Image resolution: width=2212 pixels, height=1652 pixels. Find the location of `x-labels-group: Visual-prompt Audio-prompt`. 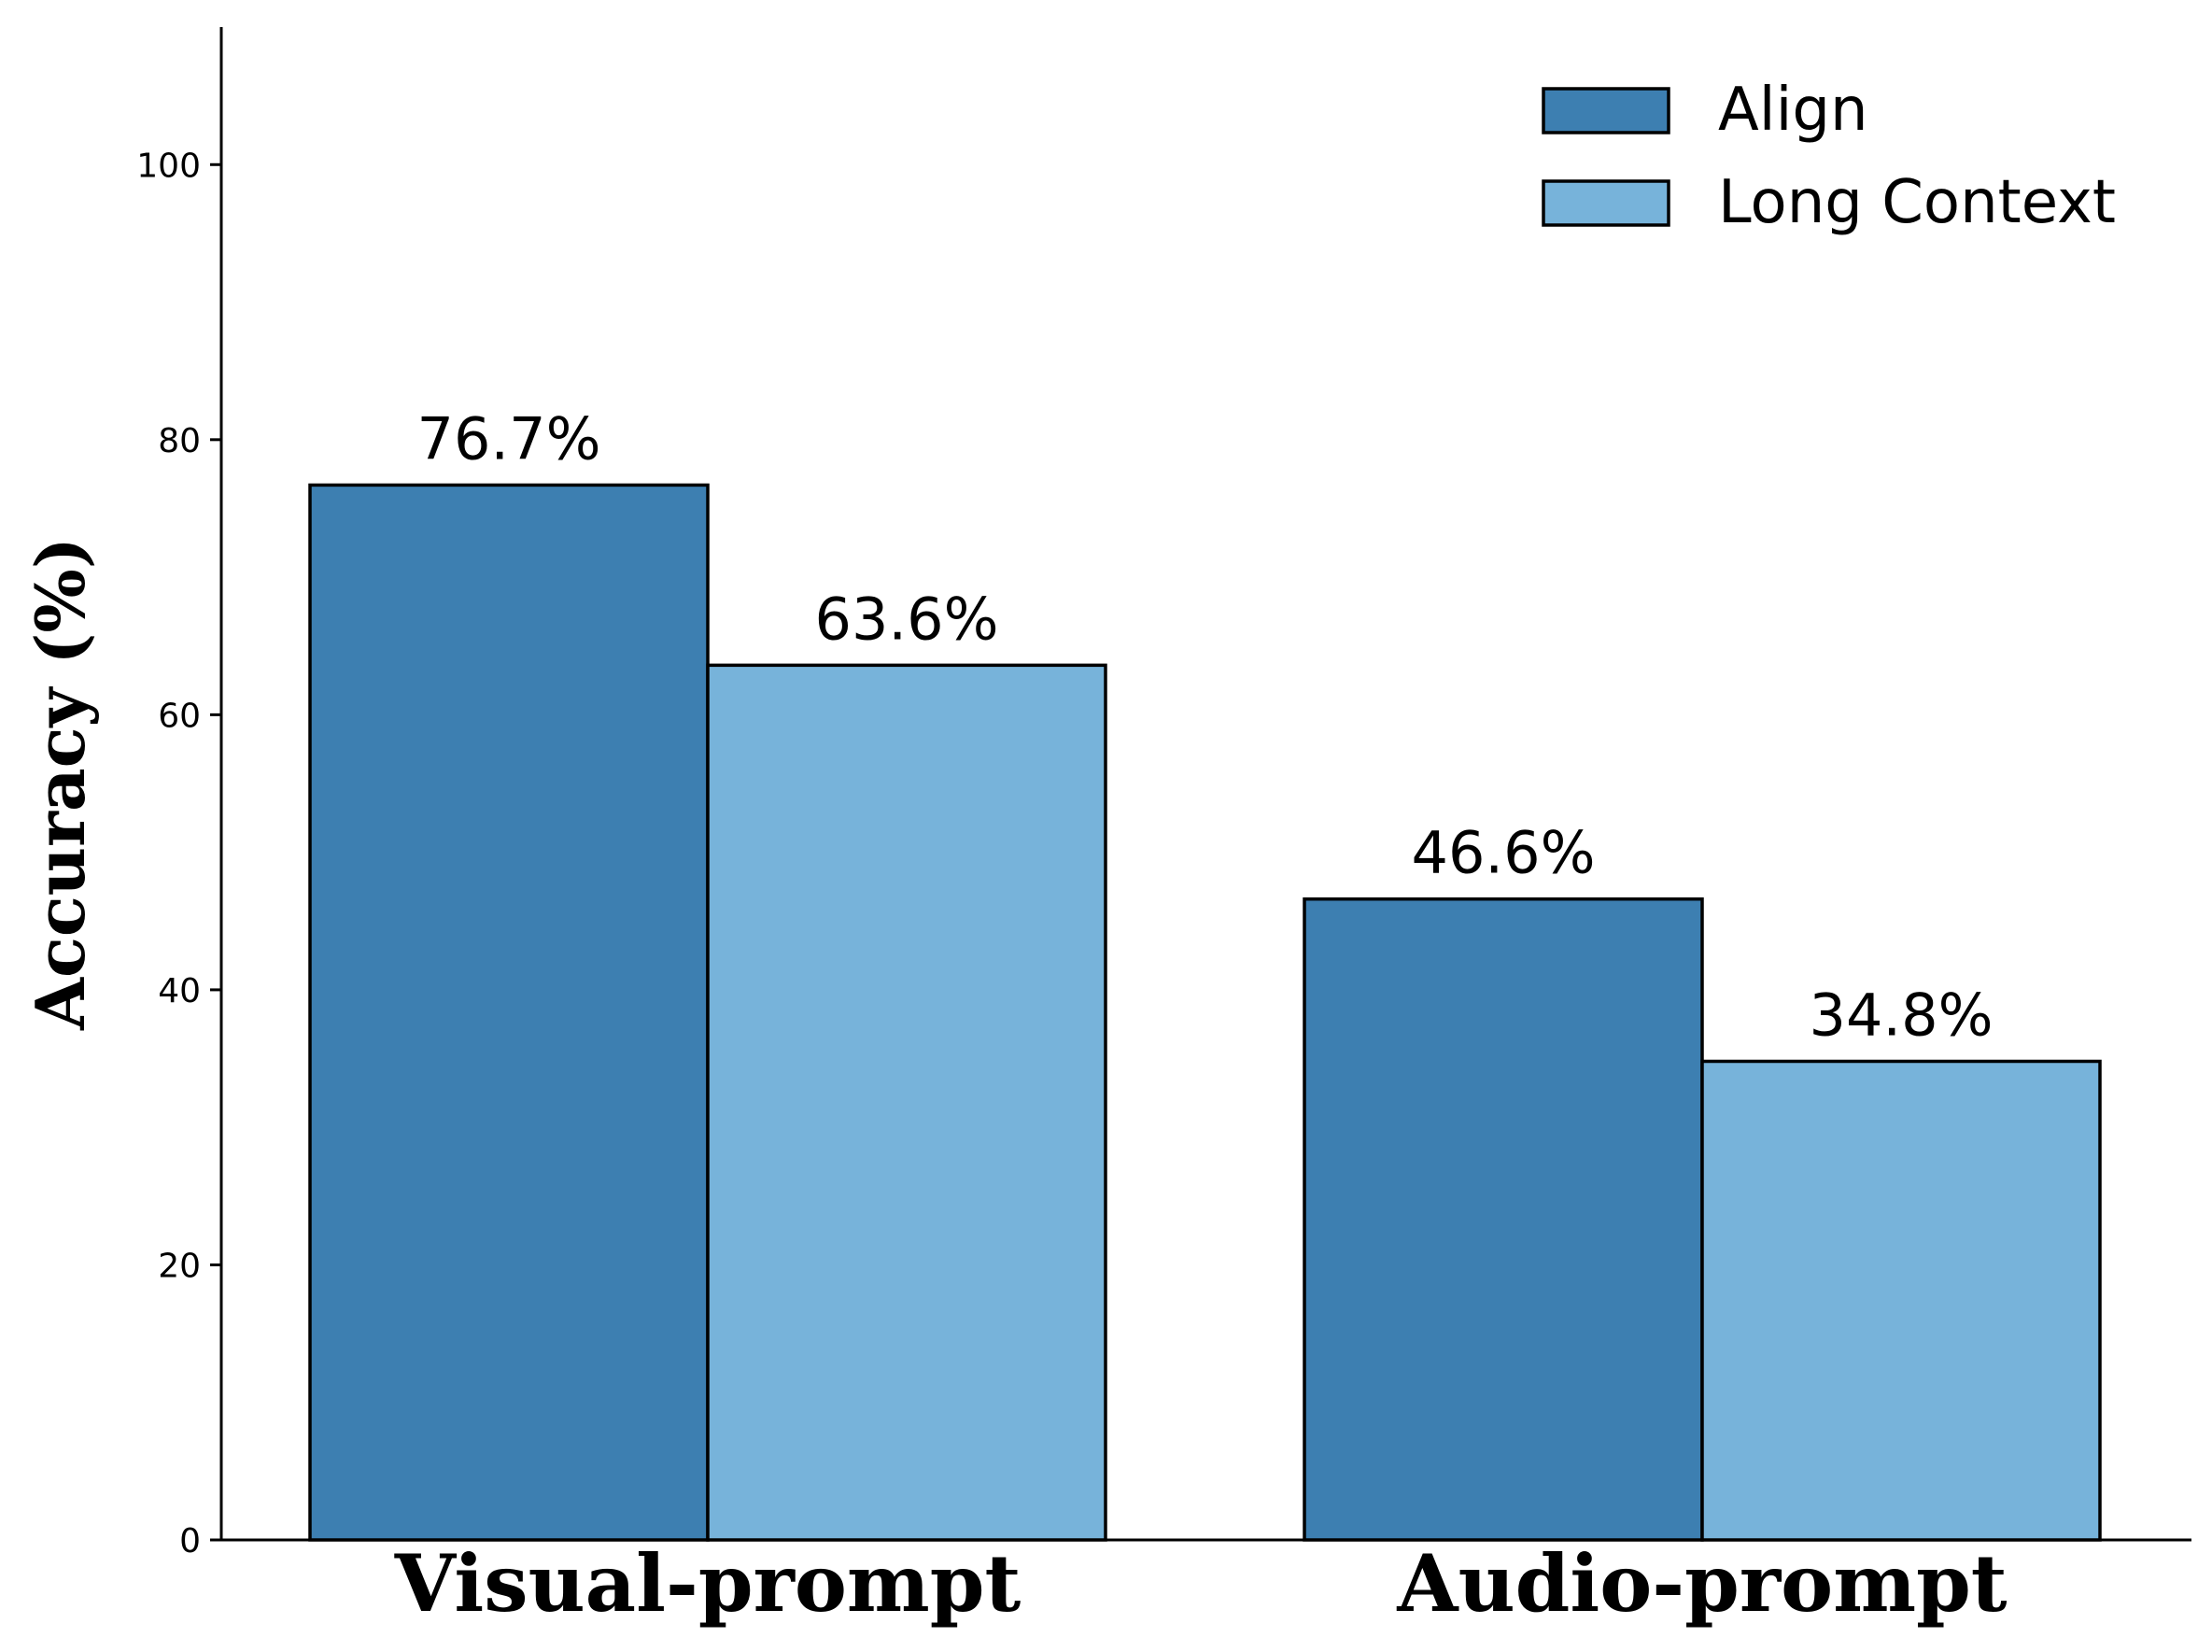

x-labels-group: Visual-prompt Audio-prompt is located at coordinates (1201, 1583).